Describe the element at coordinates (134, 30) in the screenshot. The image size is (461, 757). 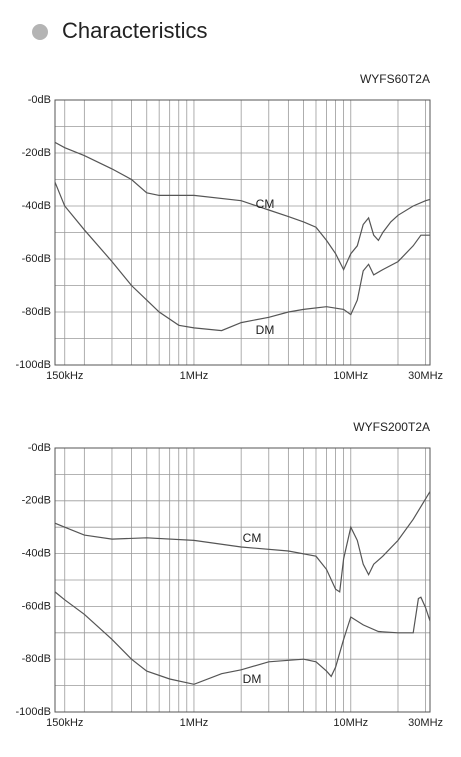
I see `page-title: Characteristics` at that location.